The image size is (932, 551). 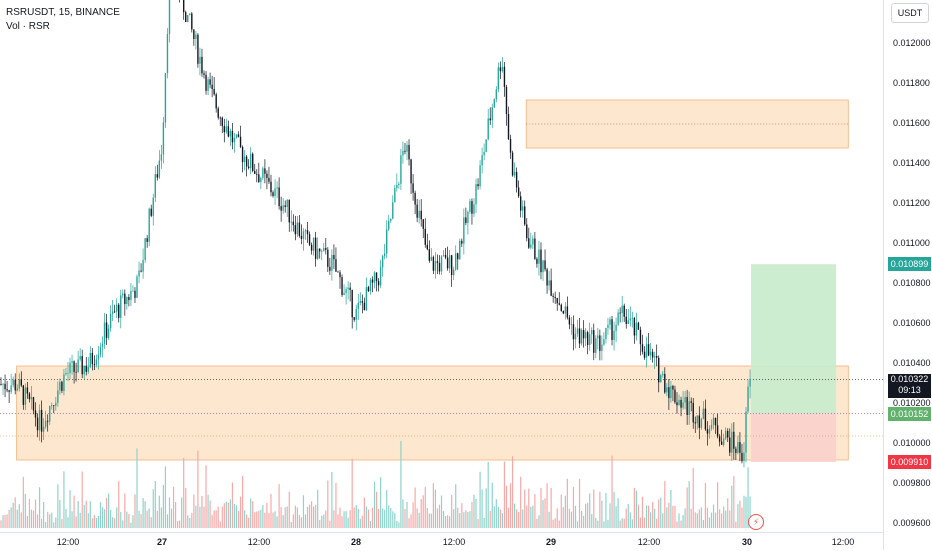 What do you see at coordinates (909, 462) in the screenshot?
I see `stop-price-label: 0.009910` at bounding box center [909, 462].